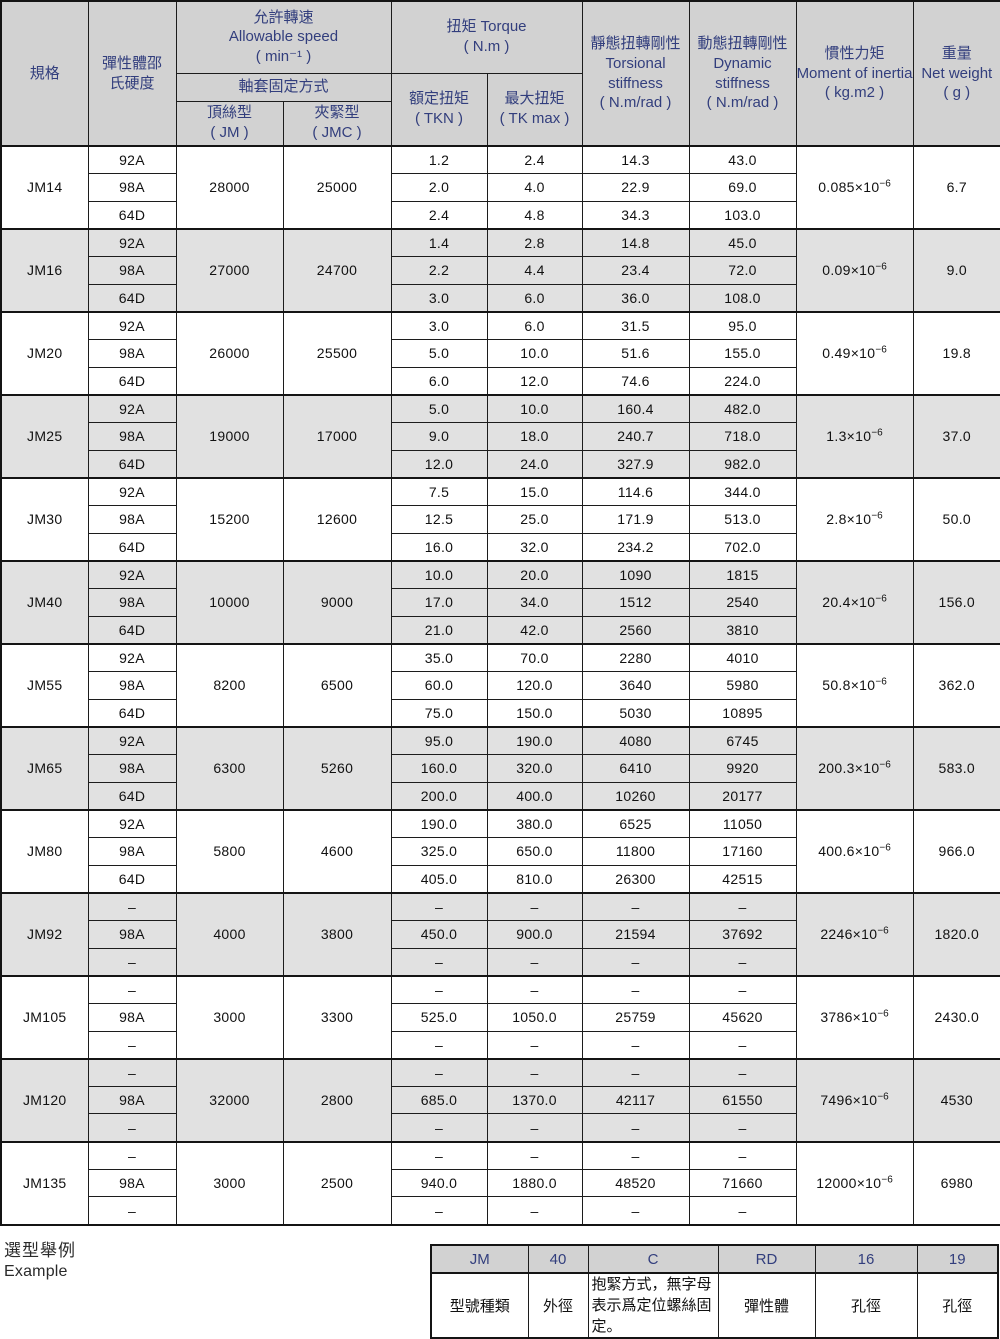  I want to click on rated-torque-cell: 12.5, so click(439, 519).